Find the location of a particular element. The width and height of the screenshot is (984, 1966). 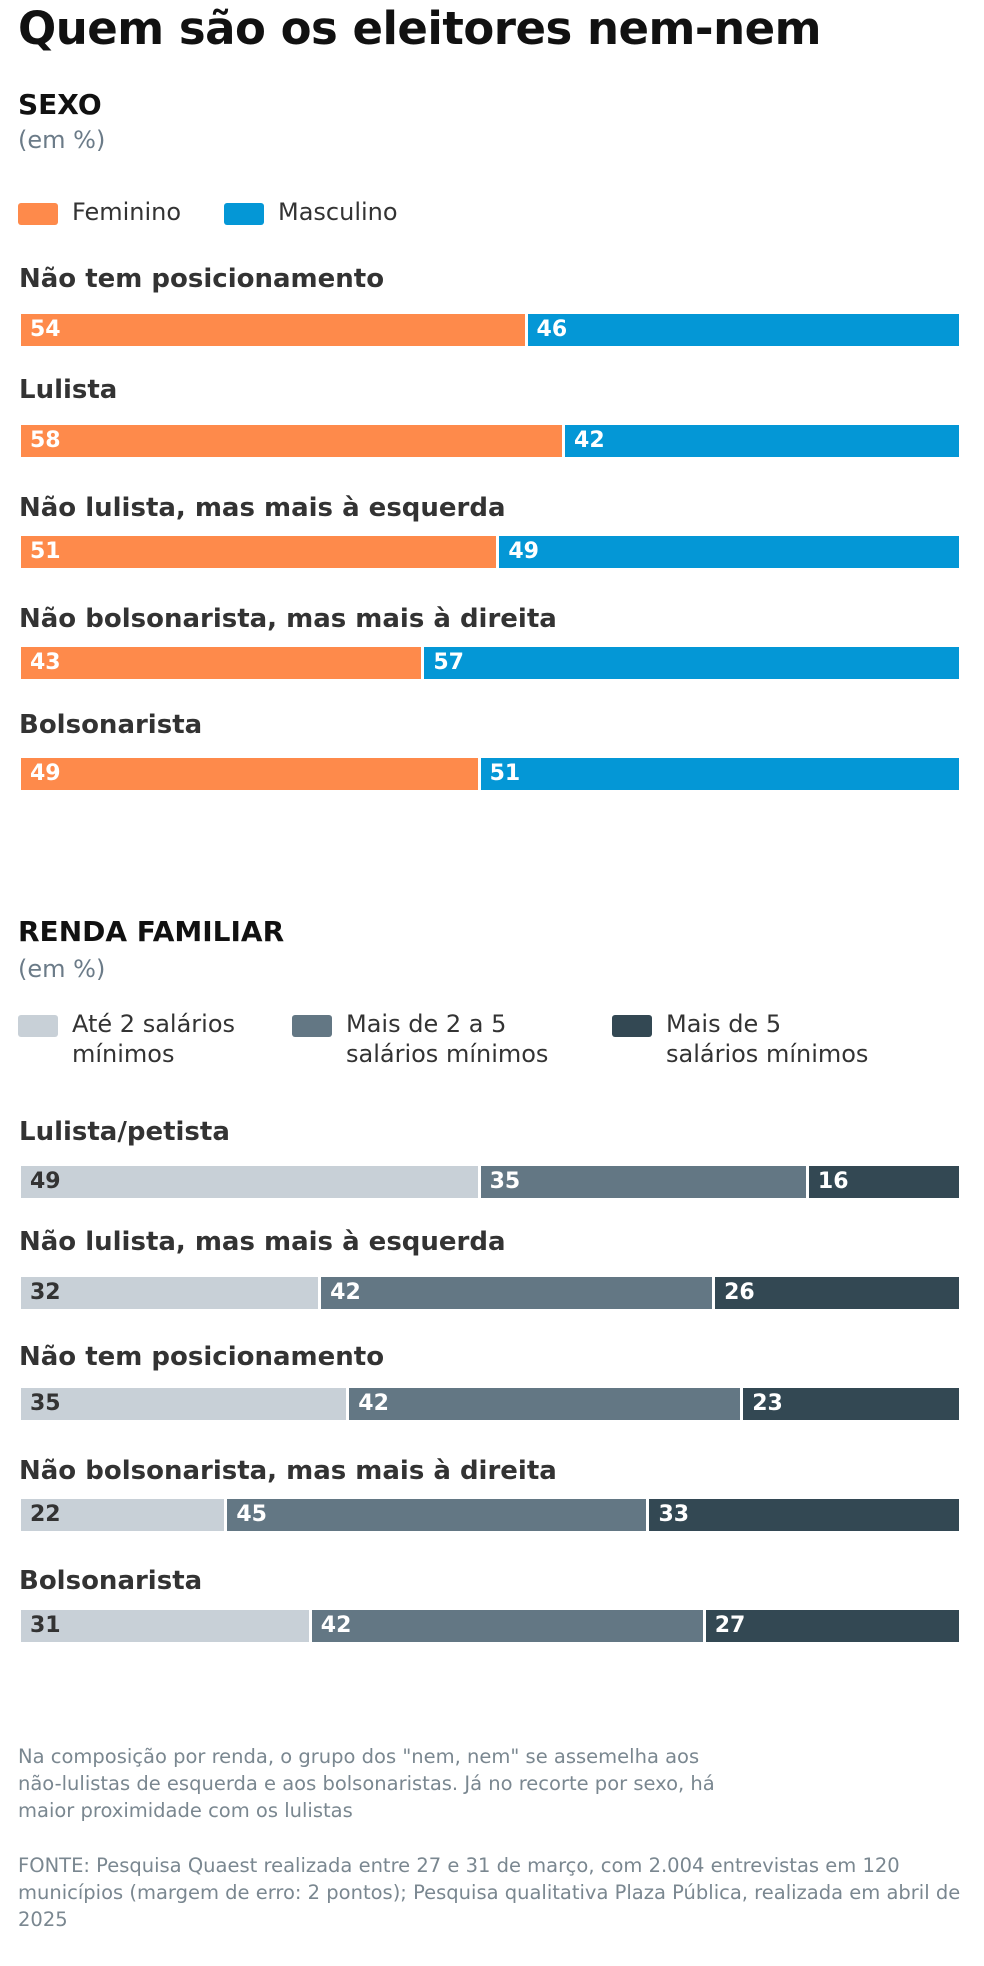

category-label-0-1: Lulista is located at coordinates (68, 390).